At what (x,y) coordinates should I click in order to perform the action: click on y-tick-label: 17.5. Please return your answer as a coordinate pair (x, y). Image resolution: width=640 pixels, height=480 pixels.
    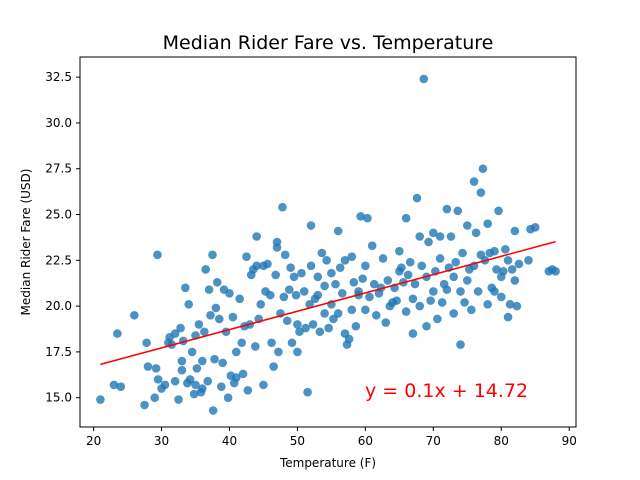
    Looking at the image, I should click on (58, 352).